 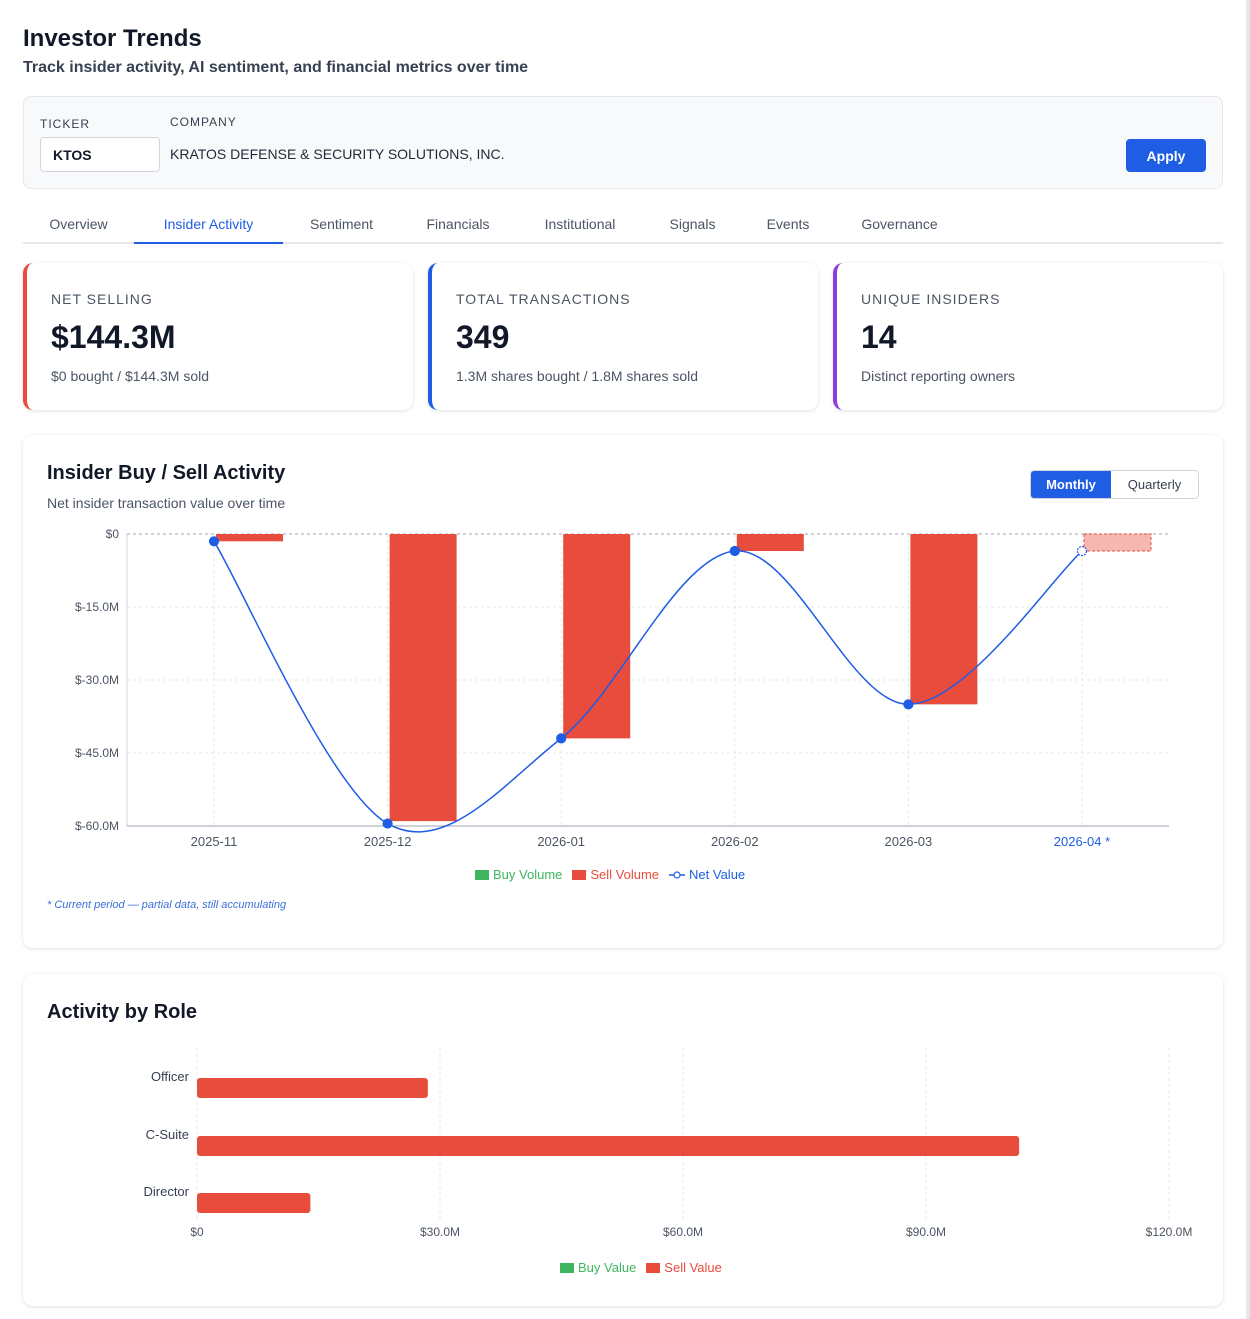 I want to click on y-tick-label: Director, so click(x=166, y=1191).